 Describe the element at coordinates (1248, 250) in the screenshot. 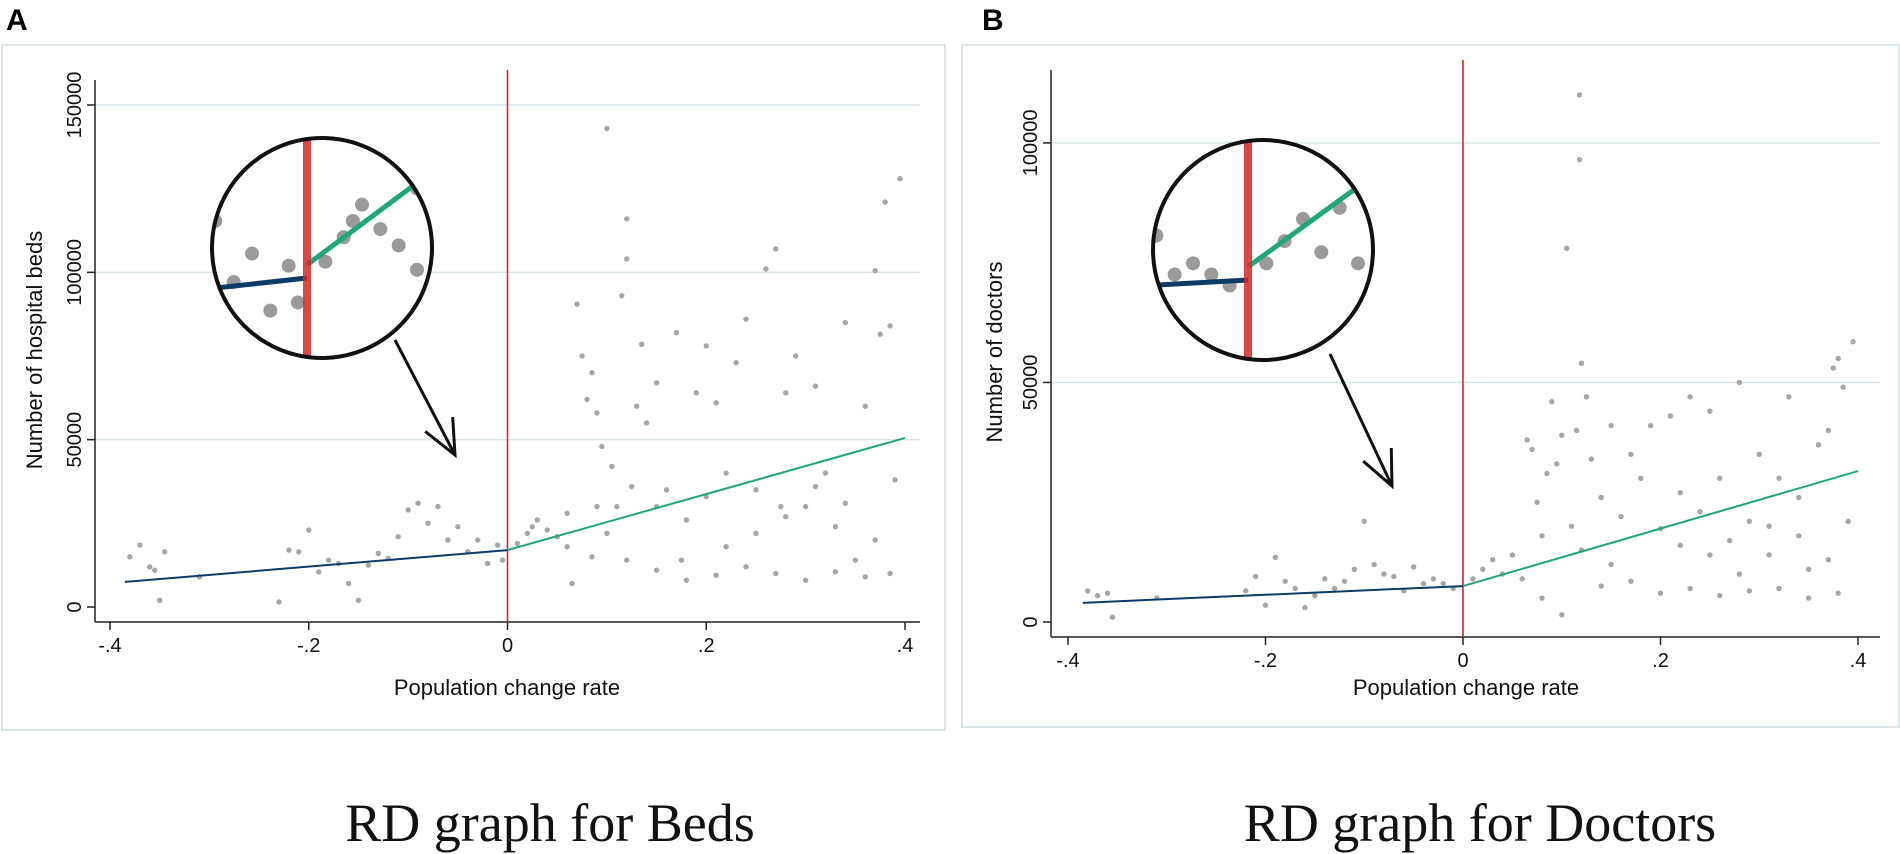

I see `zoomed-cutoff` at that location.